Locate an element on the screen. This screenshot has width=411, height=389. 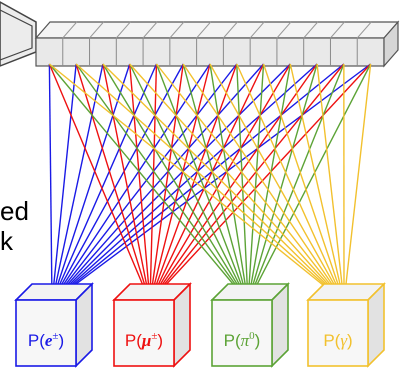
output-cube-3: P(π0) is located at coordinates (250, 325).